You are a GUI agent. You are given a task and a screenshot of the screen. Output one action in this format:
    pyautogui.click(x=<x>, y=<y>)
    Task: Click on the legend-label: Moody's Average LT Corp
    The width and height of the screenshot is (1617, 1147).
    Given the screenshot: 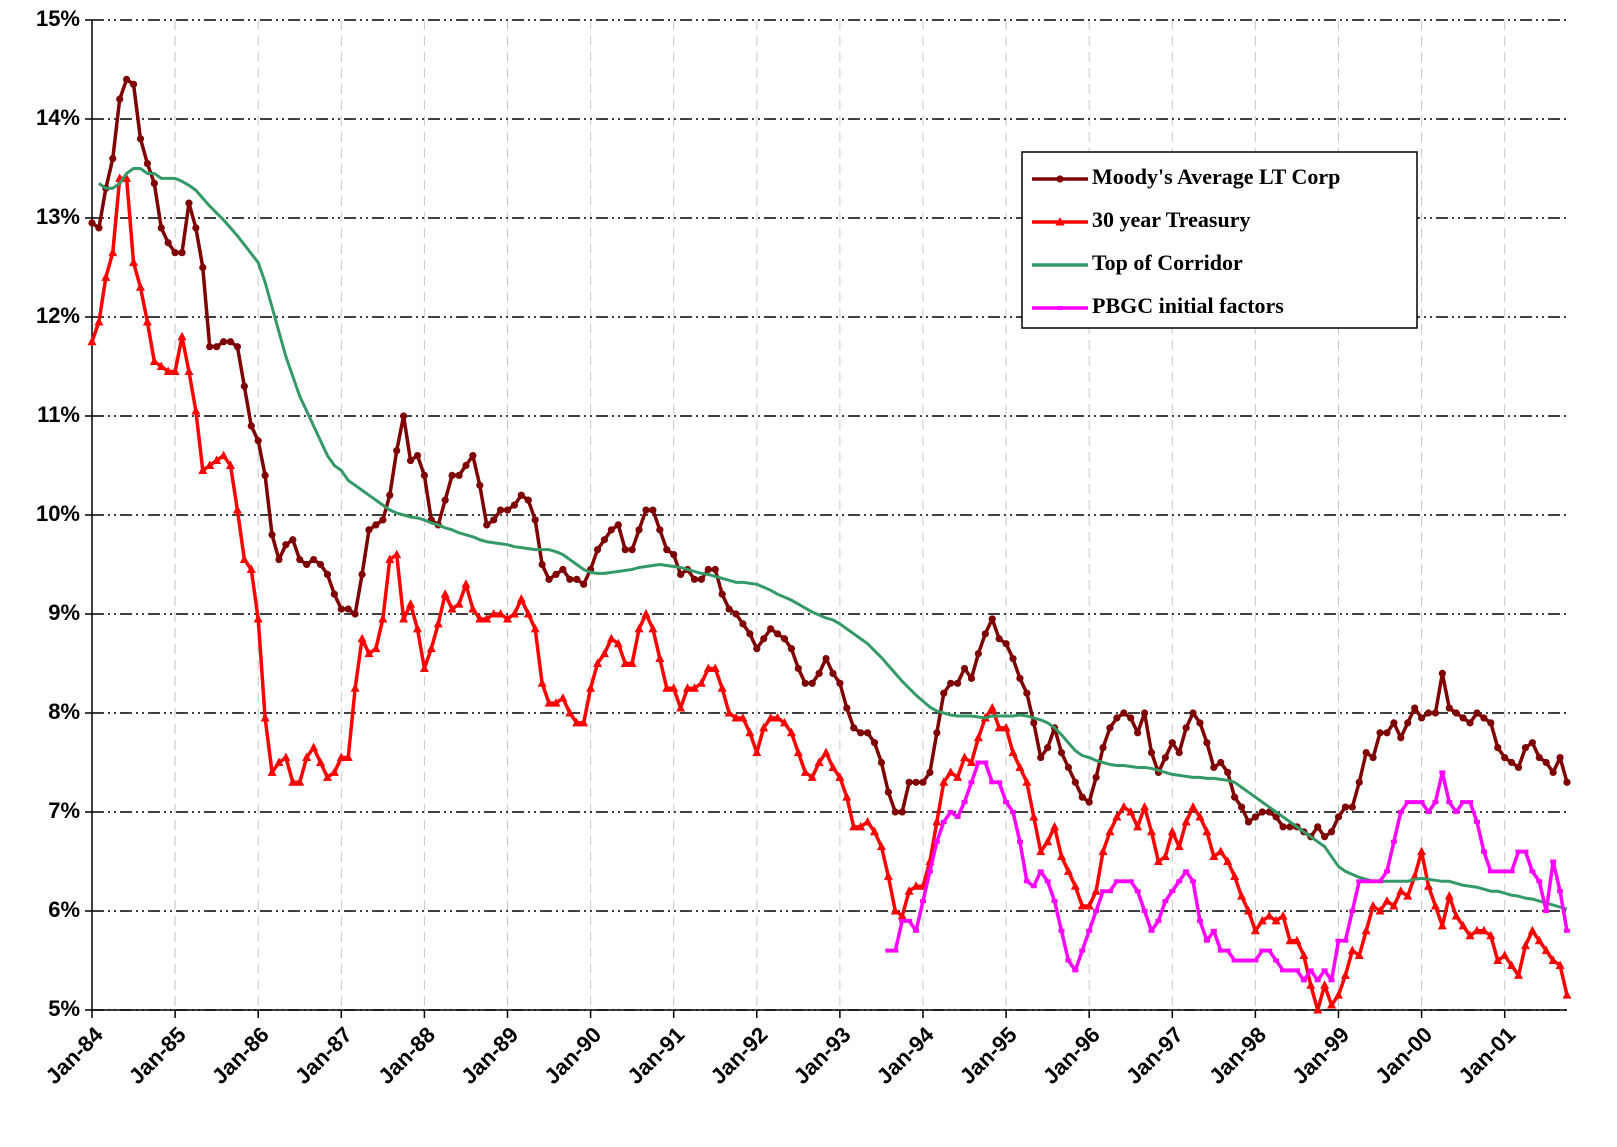 What is the action you would take?
    pyautogui.click(x=1216, y=176)
    